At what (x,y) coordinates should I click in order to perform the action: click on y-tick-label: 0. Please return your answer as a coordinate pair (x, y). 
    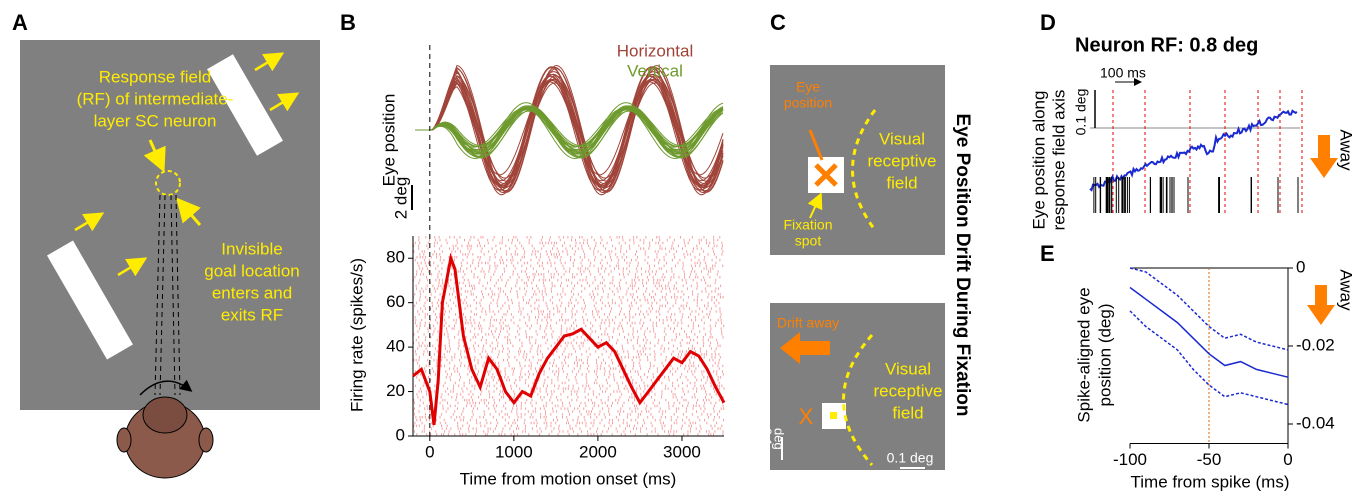
    Looking at the image, I should click on (400, 434).